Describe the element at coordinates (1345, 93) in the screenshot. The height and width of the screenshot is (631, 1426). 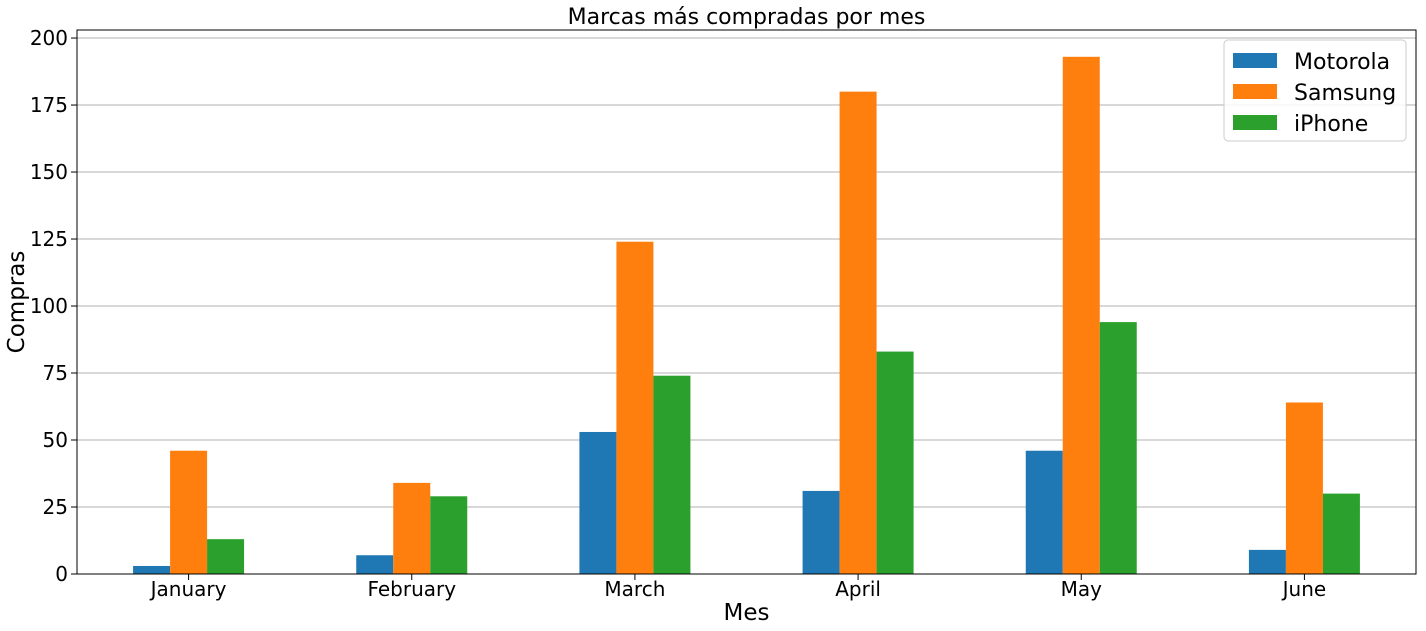
I see `legend-label-samsung: Samsung` at that location.